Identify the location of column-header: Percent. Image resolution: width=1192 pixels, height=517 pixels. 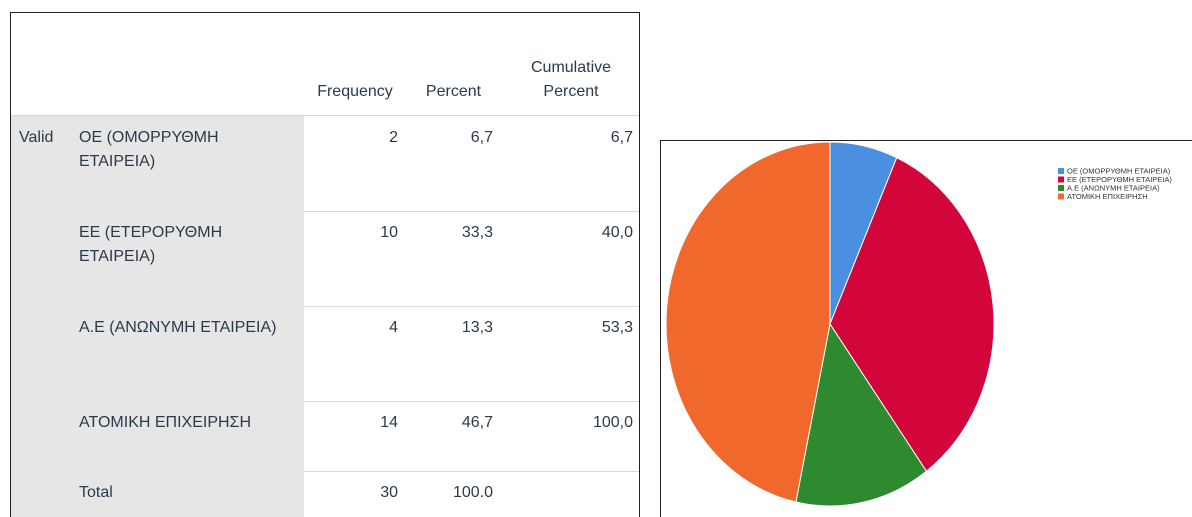
(453, 91).